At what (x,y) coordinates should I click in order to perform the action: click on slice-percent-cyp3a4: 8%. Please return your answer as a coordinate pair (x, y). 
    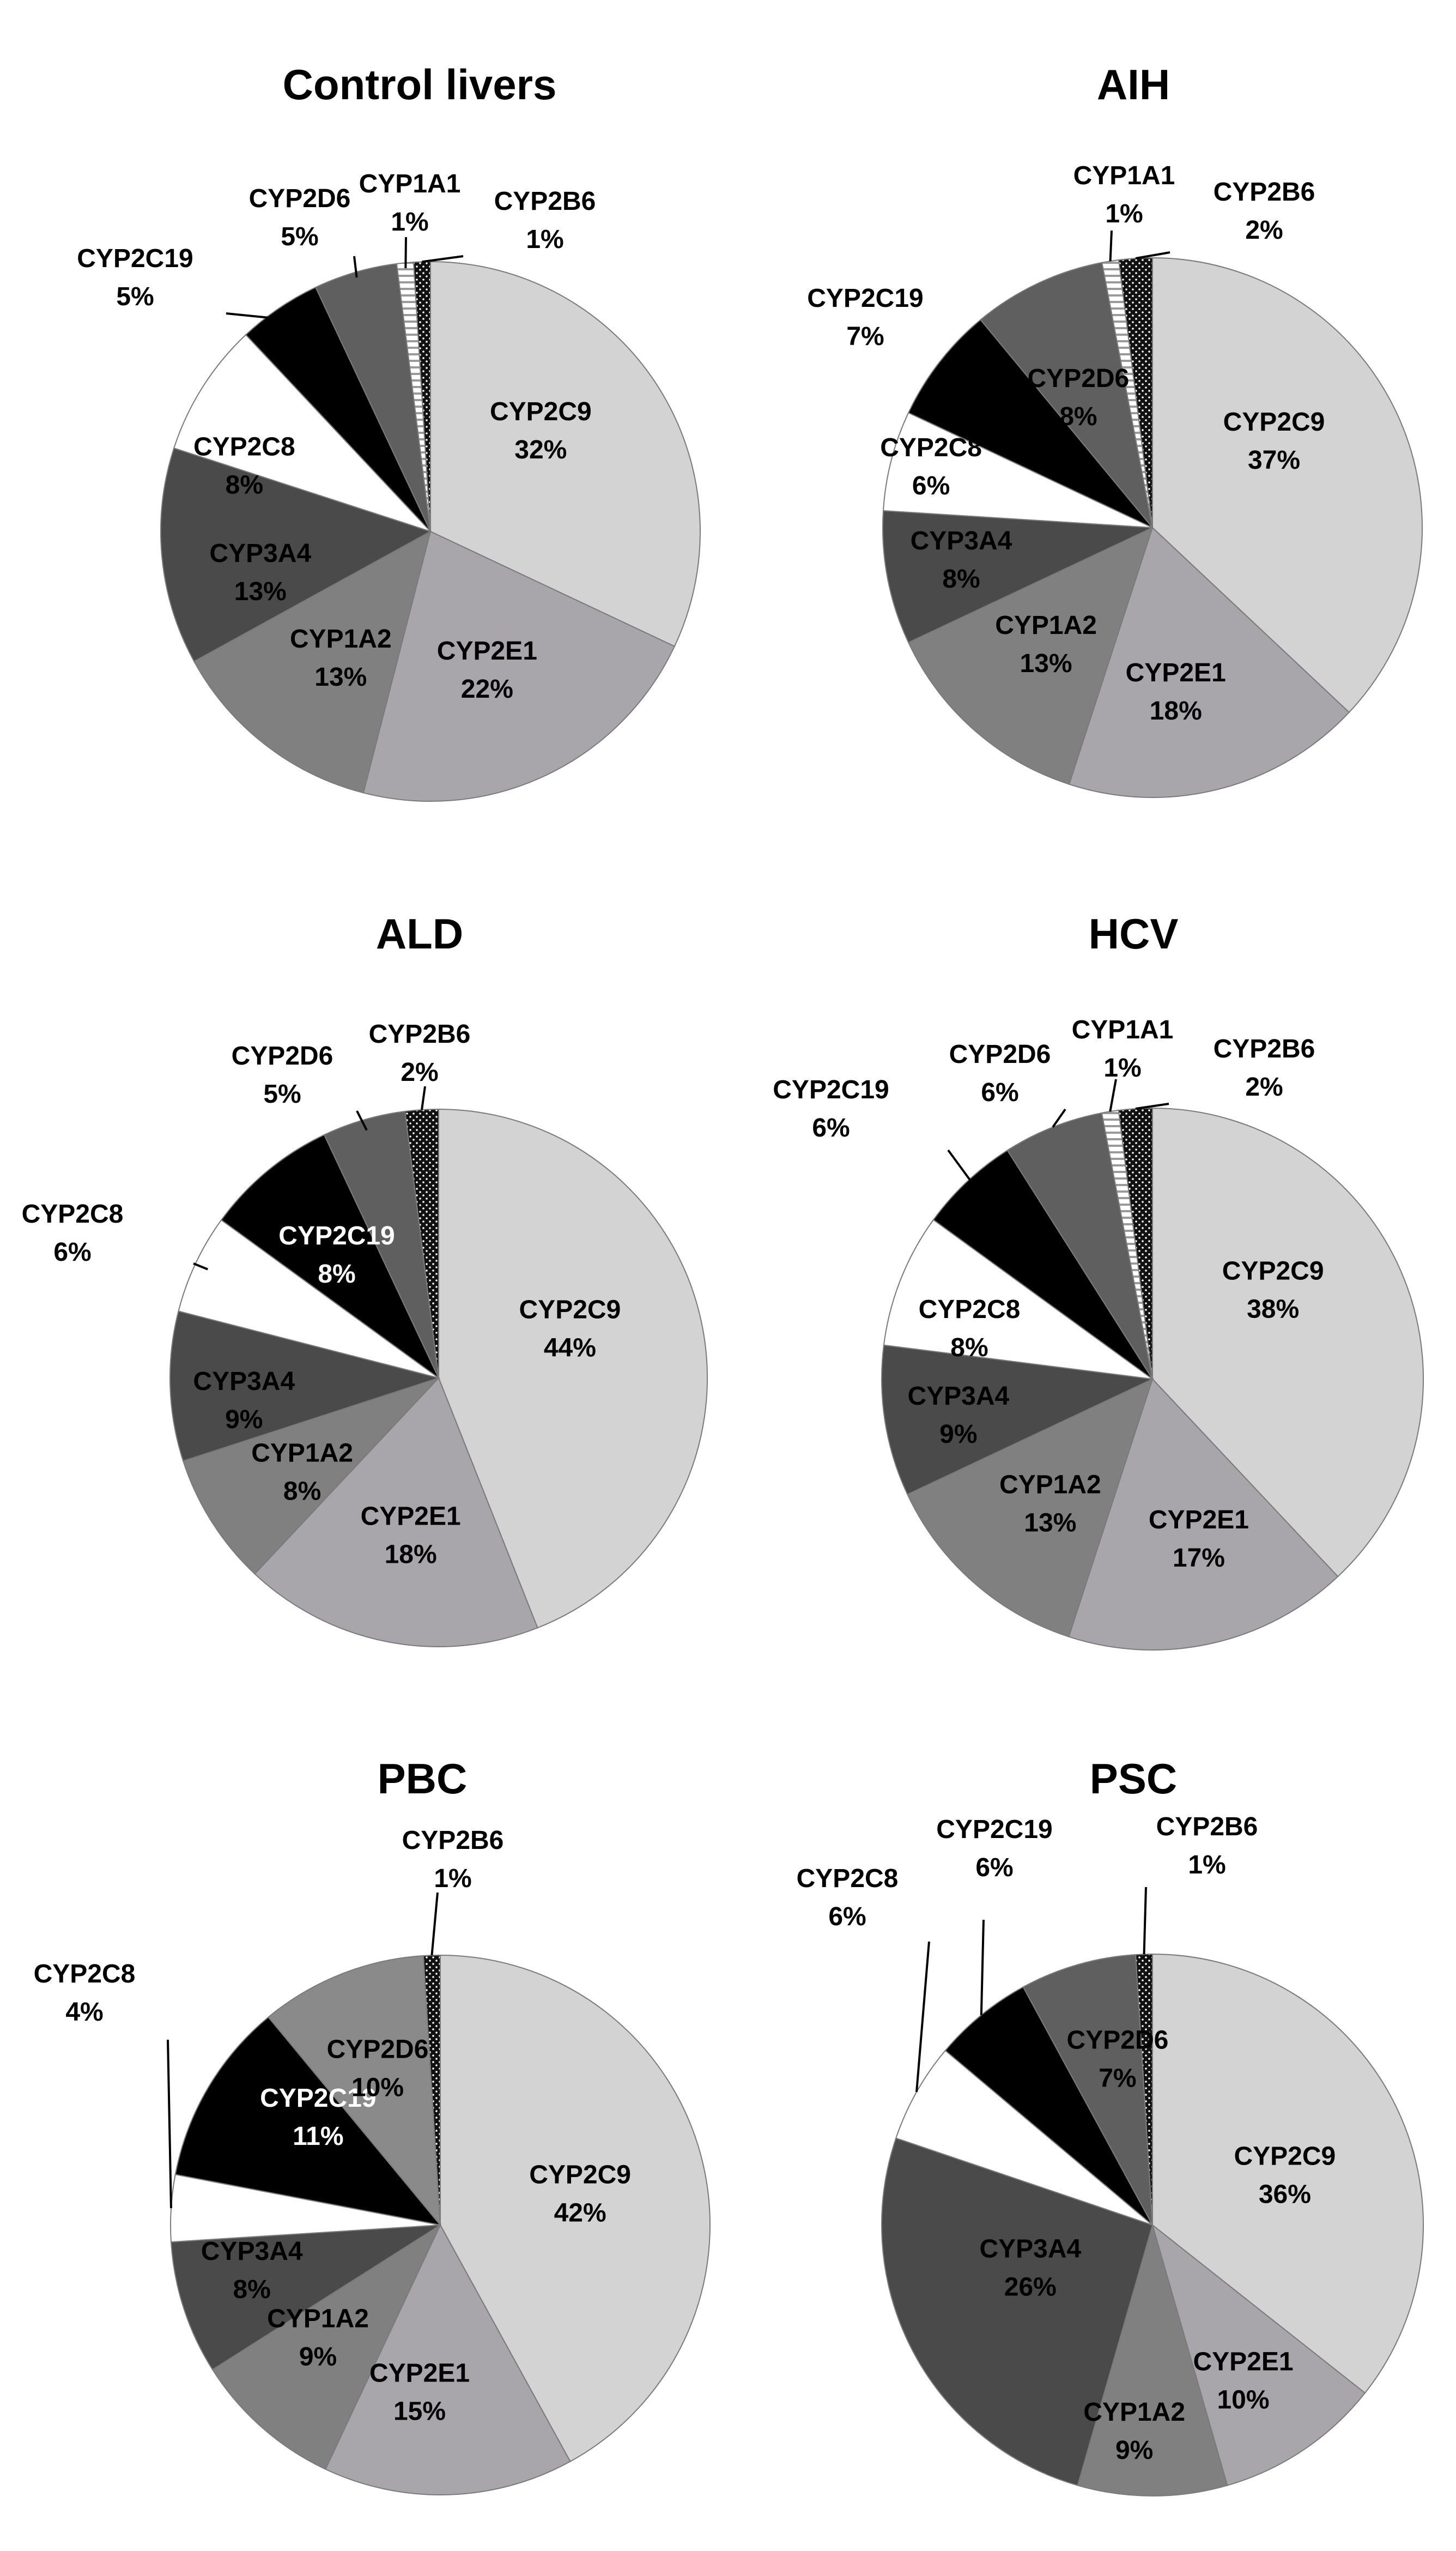
    Looking at the image, I should click on (251, 2289).